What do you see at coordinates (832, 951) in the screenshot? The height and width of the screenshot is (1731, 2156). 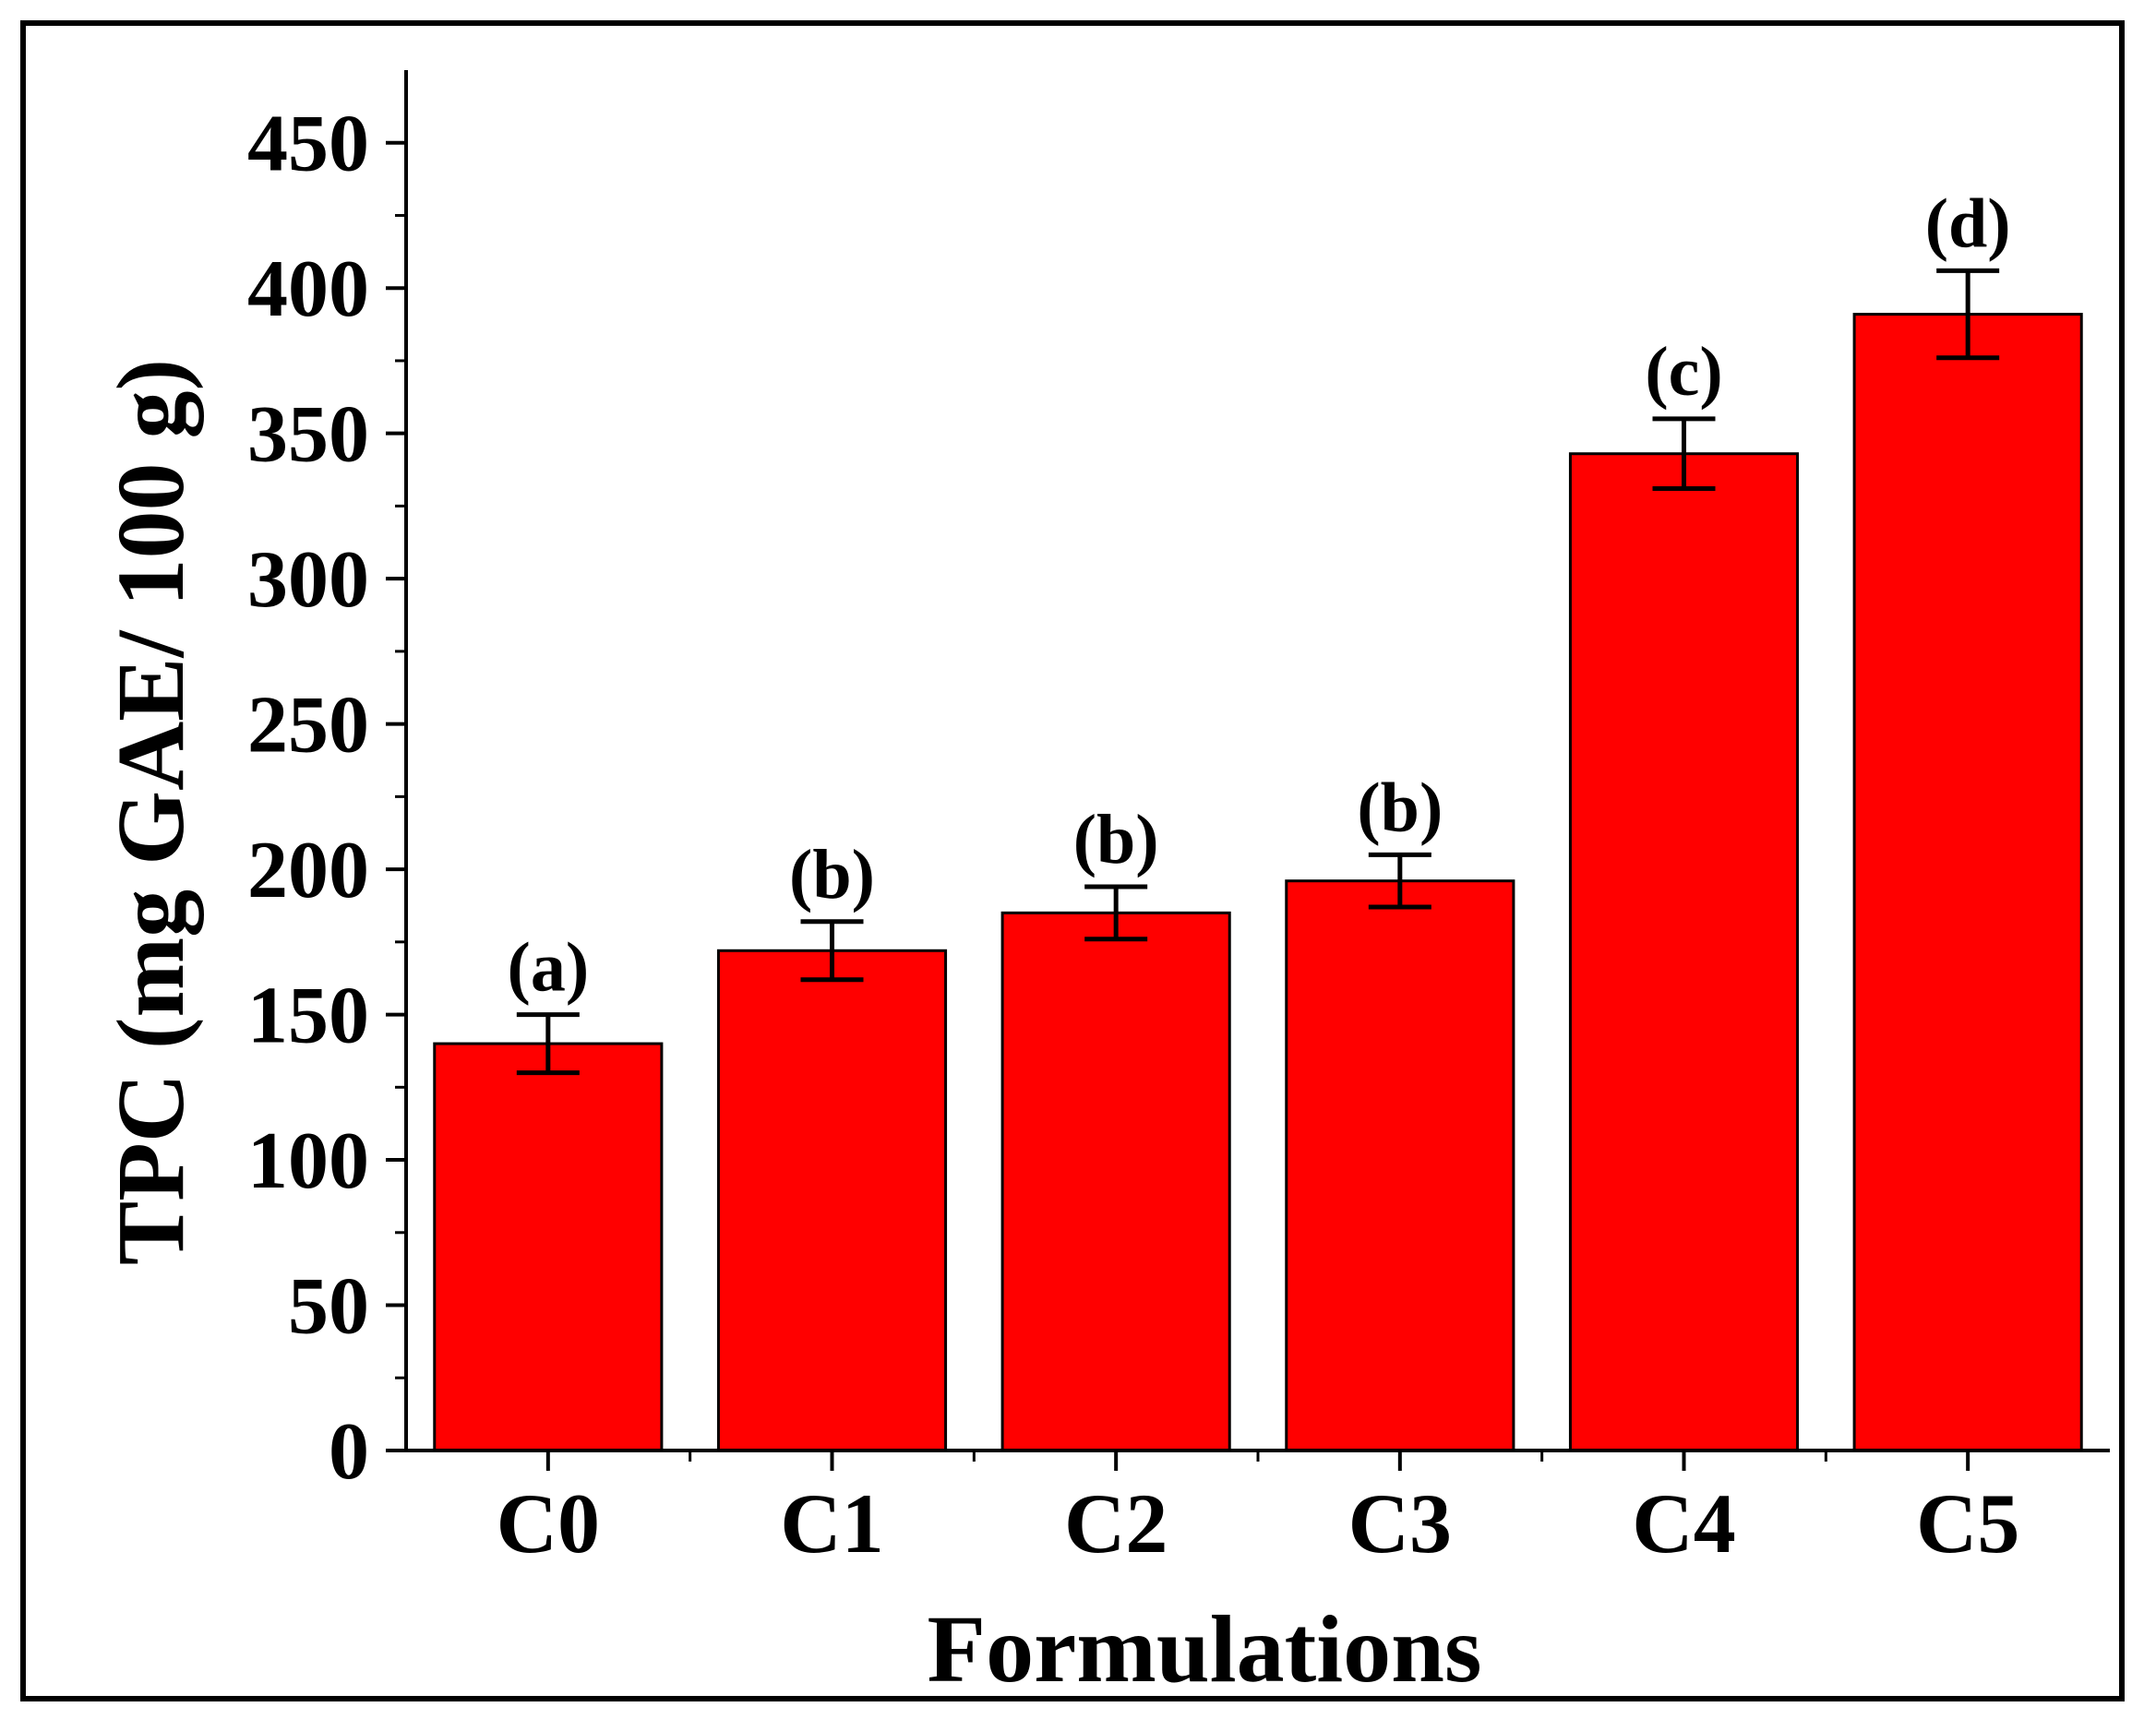 I see `error-bar-c1` at bounding box center [832, 951].